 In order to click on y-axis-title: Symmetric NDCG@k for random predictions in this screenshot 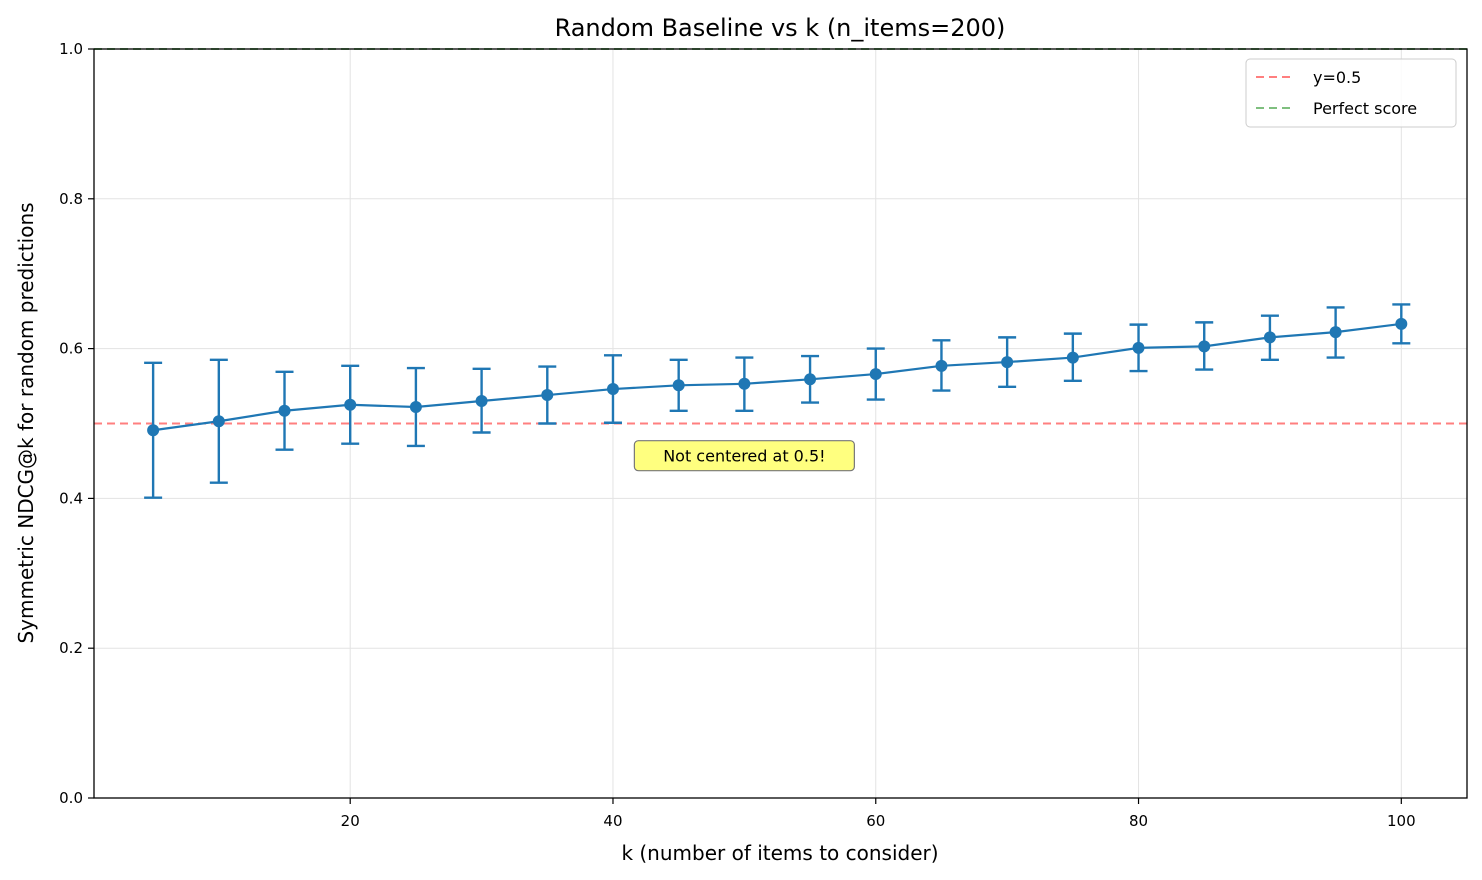, I will do `click(26, 422)`.